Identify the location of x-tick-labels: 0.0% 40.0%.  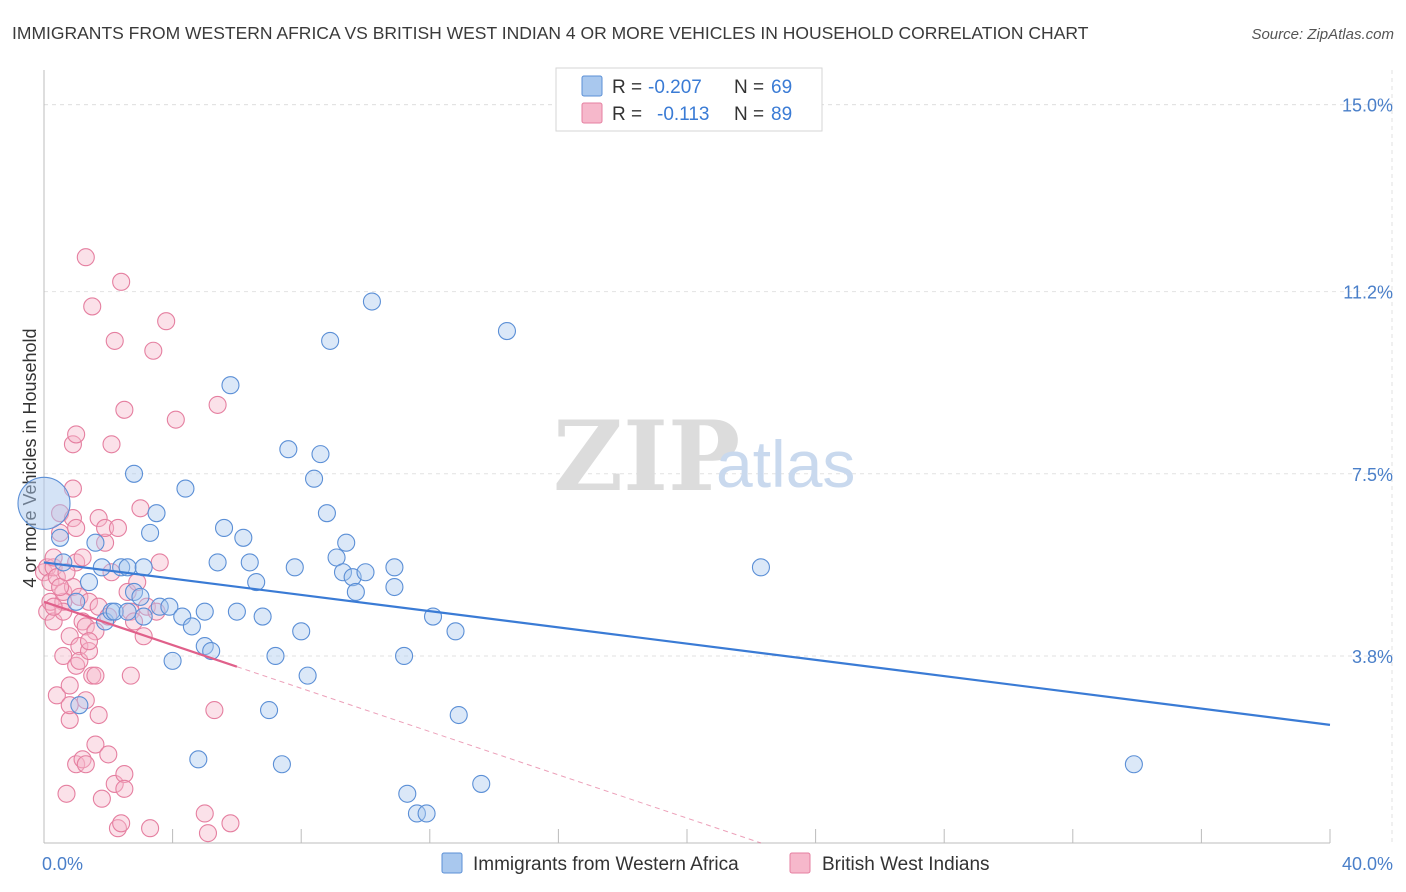
(717, 864).